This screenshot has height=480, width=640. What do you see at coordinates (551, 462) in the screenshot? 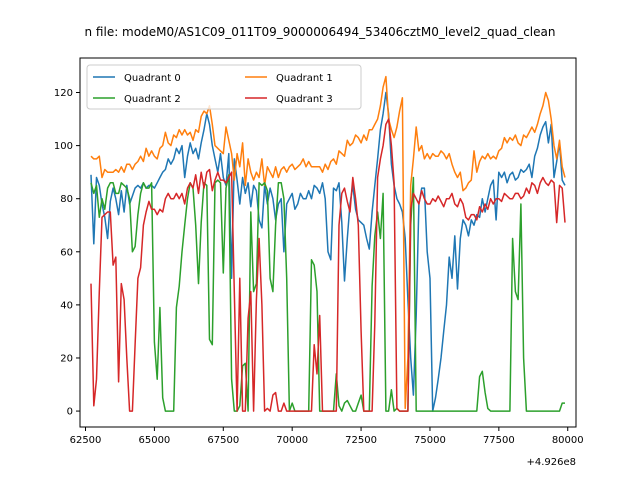
I see `x-offset-label: +4.926e8` at bounding box center [551, 462].